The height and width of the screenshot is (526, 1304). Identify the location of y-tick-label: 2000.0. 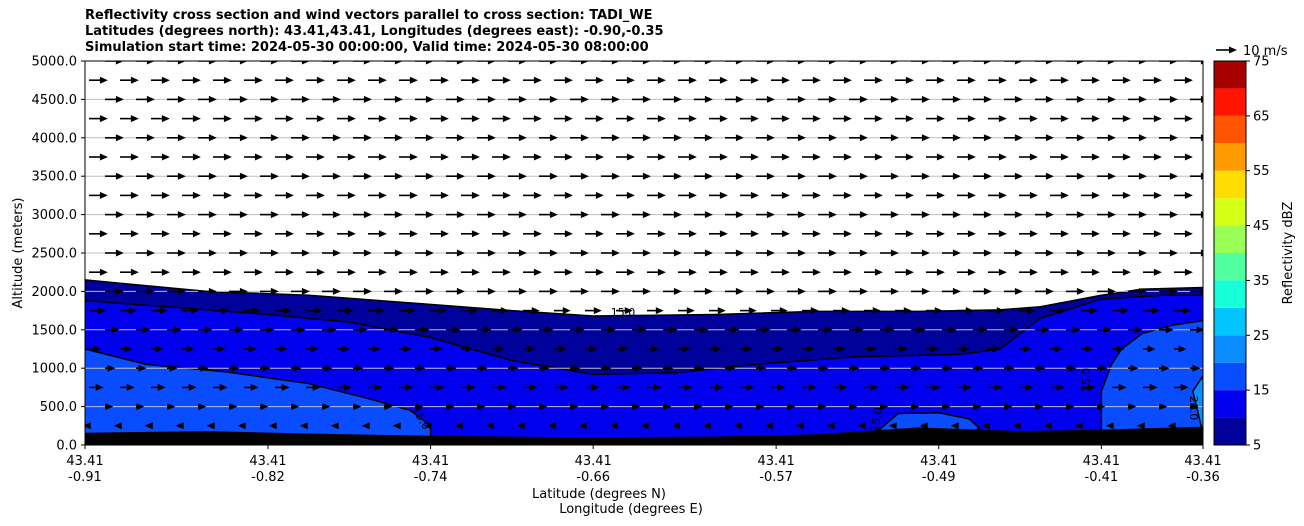
(55, 292).